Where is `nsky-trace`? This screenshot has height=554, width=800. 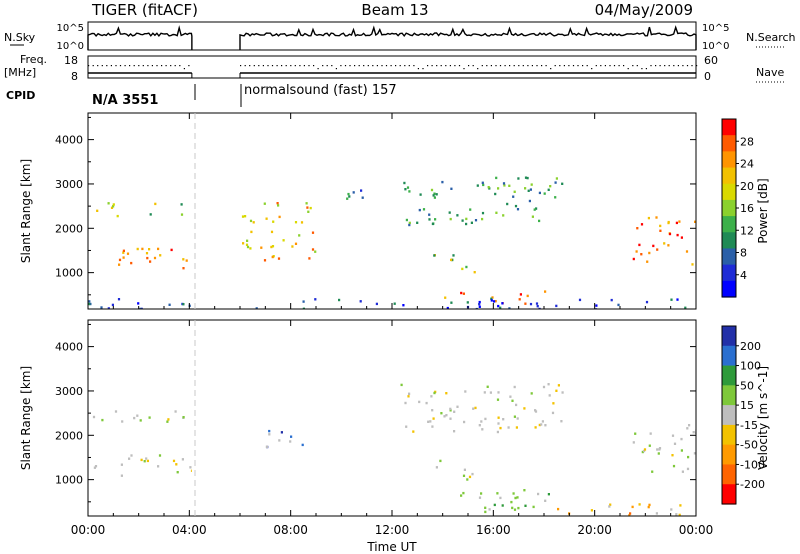
nsky-trace is located at coordinates (392, 37).